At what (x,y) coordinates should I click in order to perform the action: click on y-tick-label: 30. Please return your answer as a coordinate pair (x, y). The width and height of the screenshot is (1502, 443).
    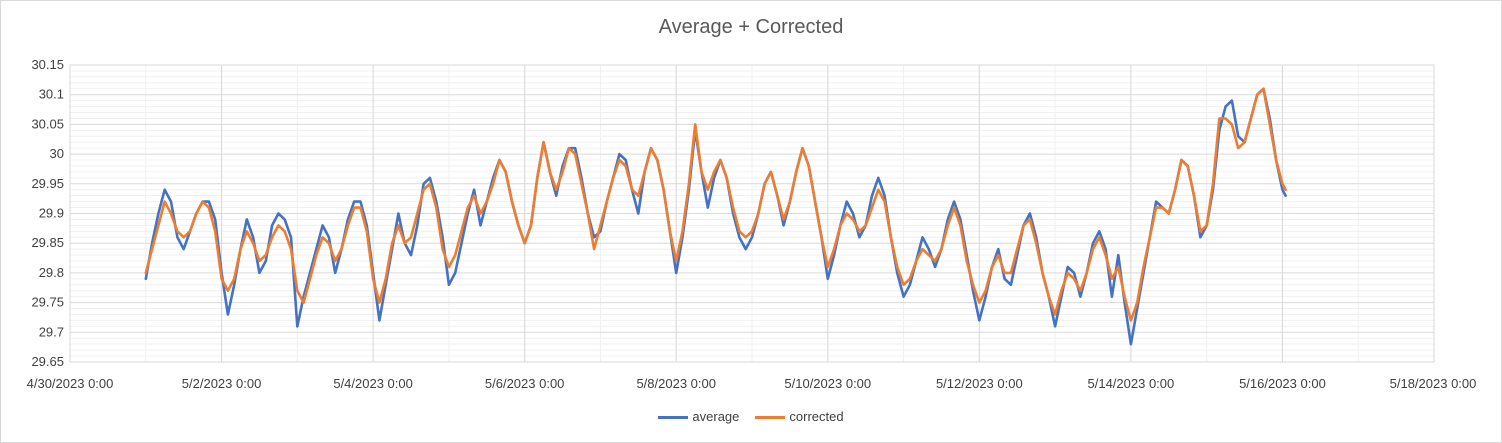
    Looking at the image, I should click on (57, 153).